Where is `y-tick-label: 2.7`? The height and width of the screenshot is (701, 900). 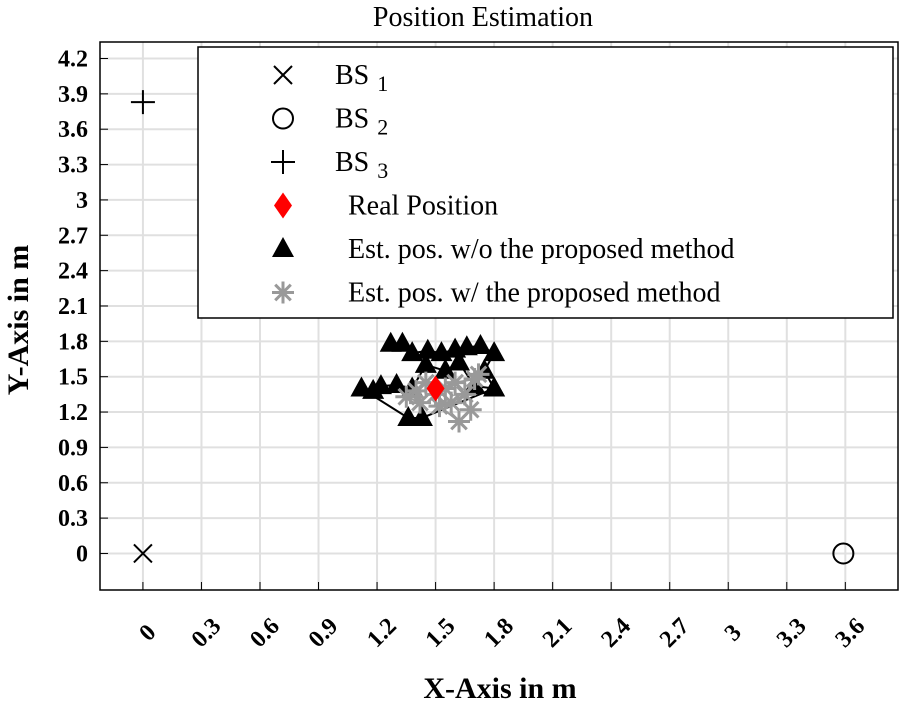
y-tick-label: 2.7 is located at coordinates (73, 236).